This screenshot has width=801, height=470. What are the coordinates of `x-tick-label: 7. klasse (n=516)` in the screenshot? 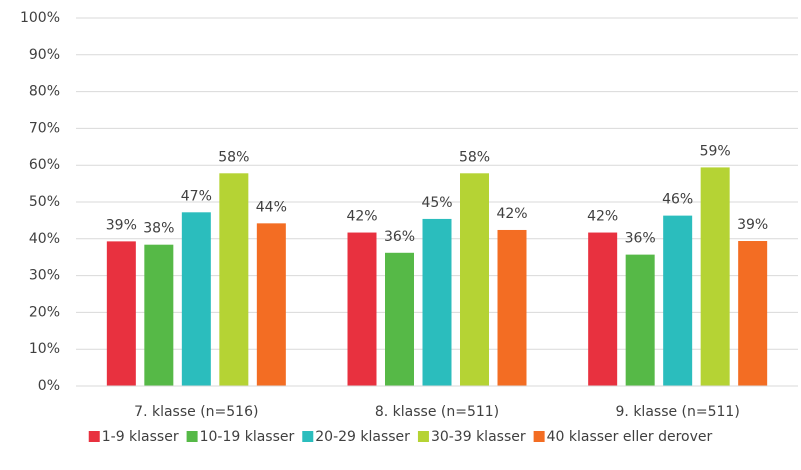 It's located at (196, 412).